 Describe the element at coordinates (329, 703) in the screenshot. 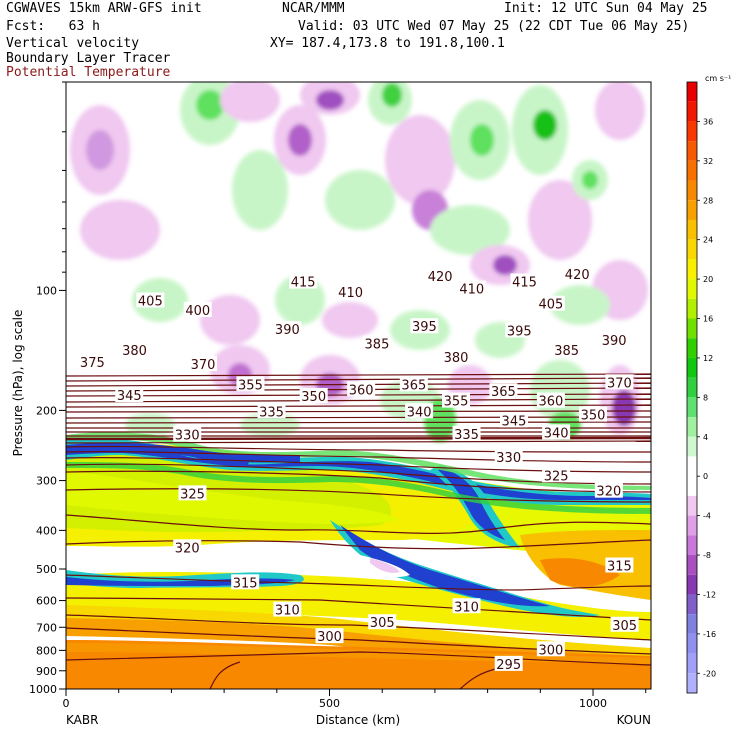

I see `x-tick-label: 500` at that location.